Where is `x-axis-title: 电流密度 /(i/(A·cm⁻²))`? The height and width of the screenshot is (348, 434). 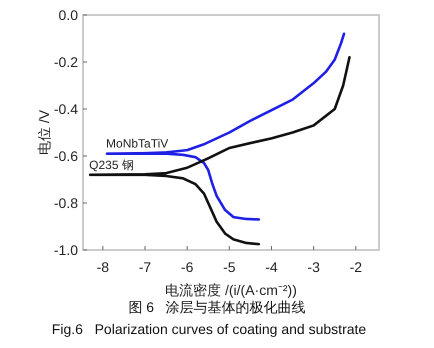
x-axis-title: 电流密度 /(i/(A·cm⁻²)) is located at coordinates (231, 290).